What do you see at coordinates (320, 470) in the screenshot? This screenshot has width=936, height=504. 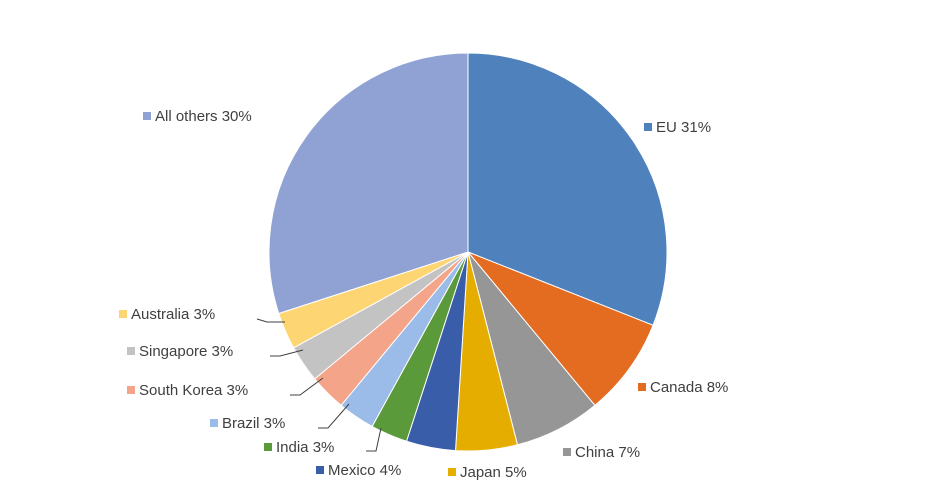 I see `label-marker-mexico` at bounding box center [320, 470].